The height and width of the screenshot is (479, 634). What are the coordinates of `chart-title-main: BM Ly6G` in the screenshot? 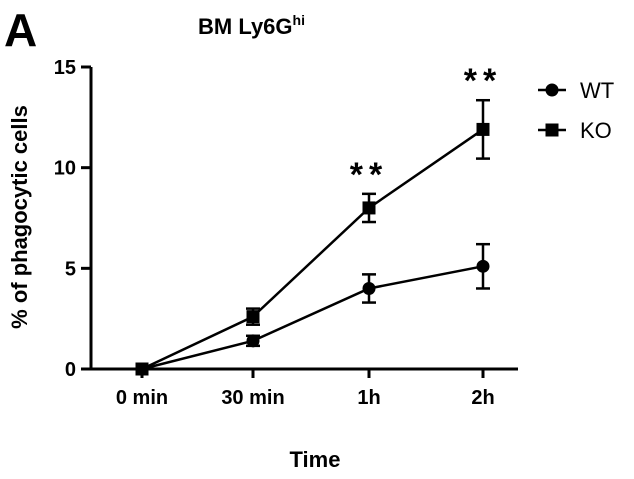 It's located at (245, 26).